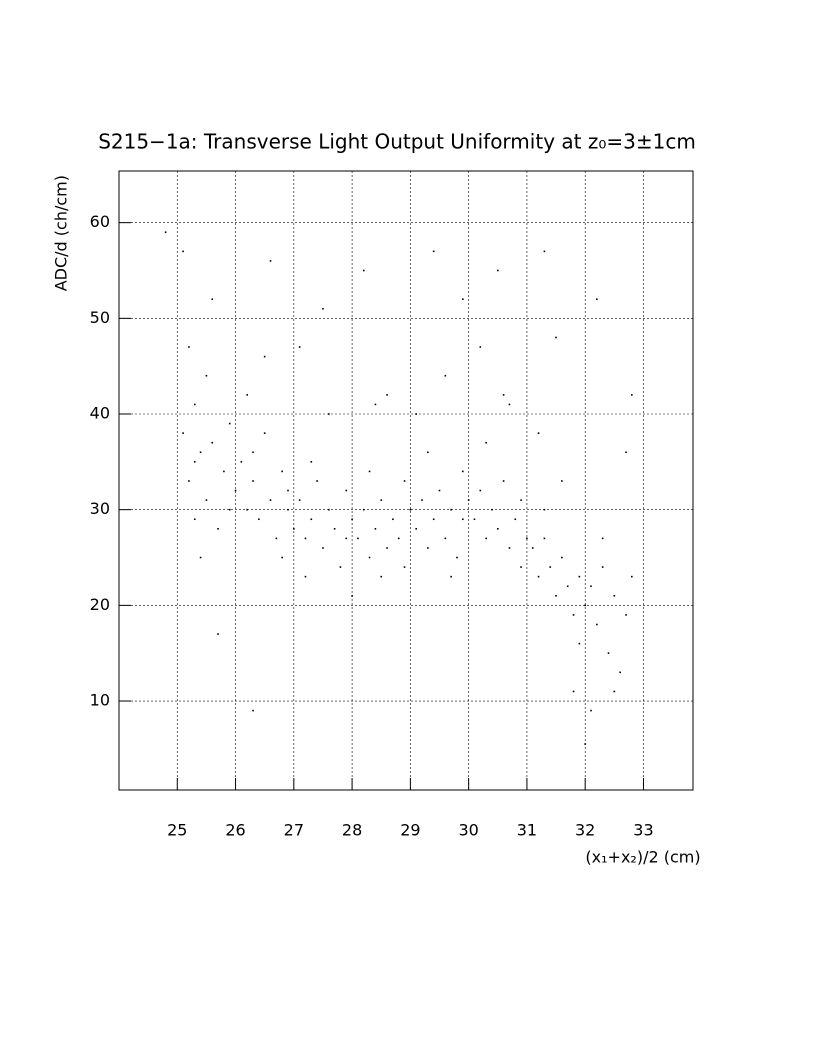 The width and height of the screenshot is (816, 1060). I want to click on y-tick-label: 40, so click(100, 413).